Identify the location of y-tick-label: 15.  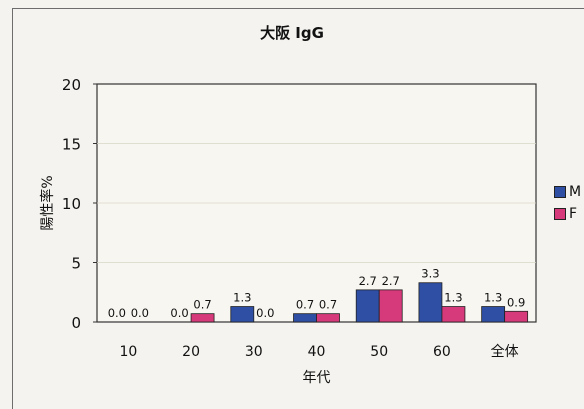
(71, 145).